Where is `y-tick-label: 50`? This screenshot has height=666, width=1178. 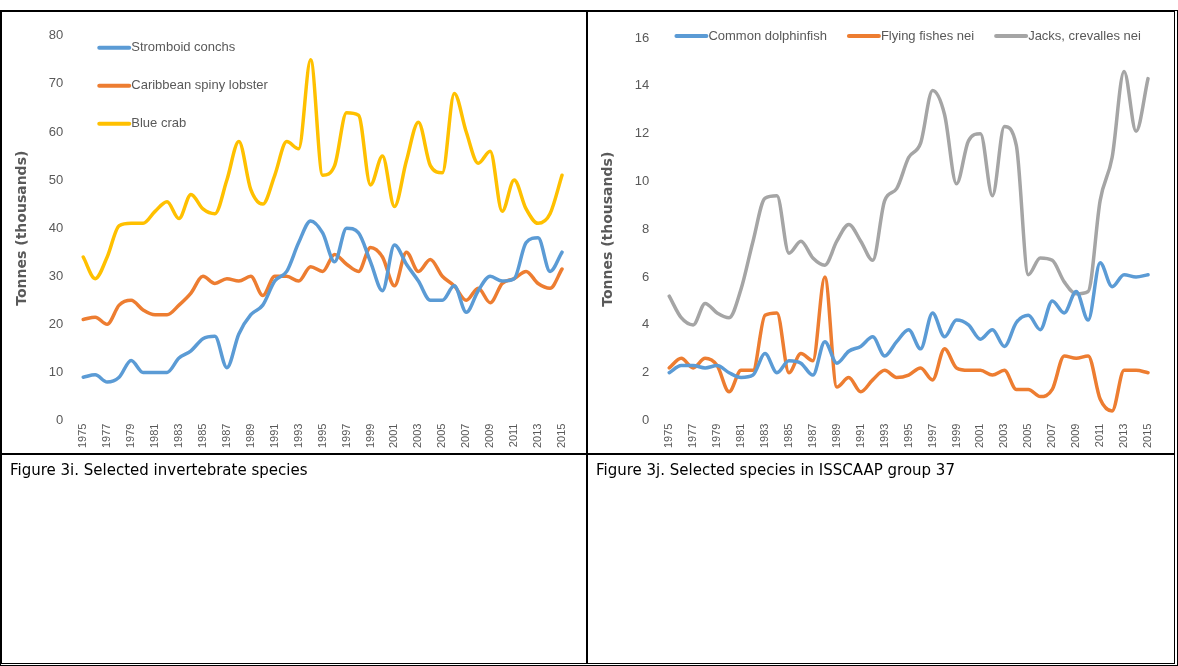 y-tick-label: 50 is located at coordinates (56, 179).